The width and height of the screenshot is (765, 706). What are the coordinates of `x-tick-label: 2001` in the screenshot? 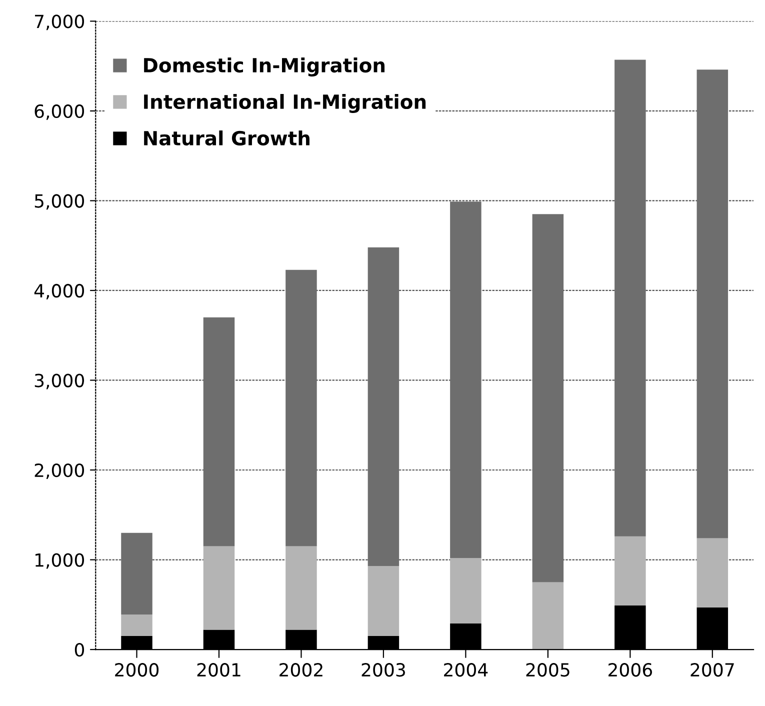 It's located at (218, 670).